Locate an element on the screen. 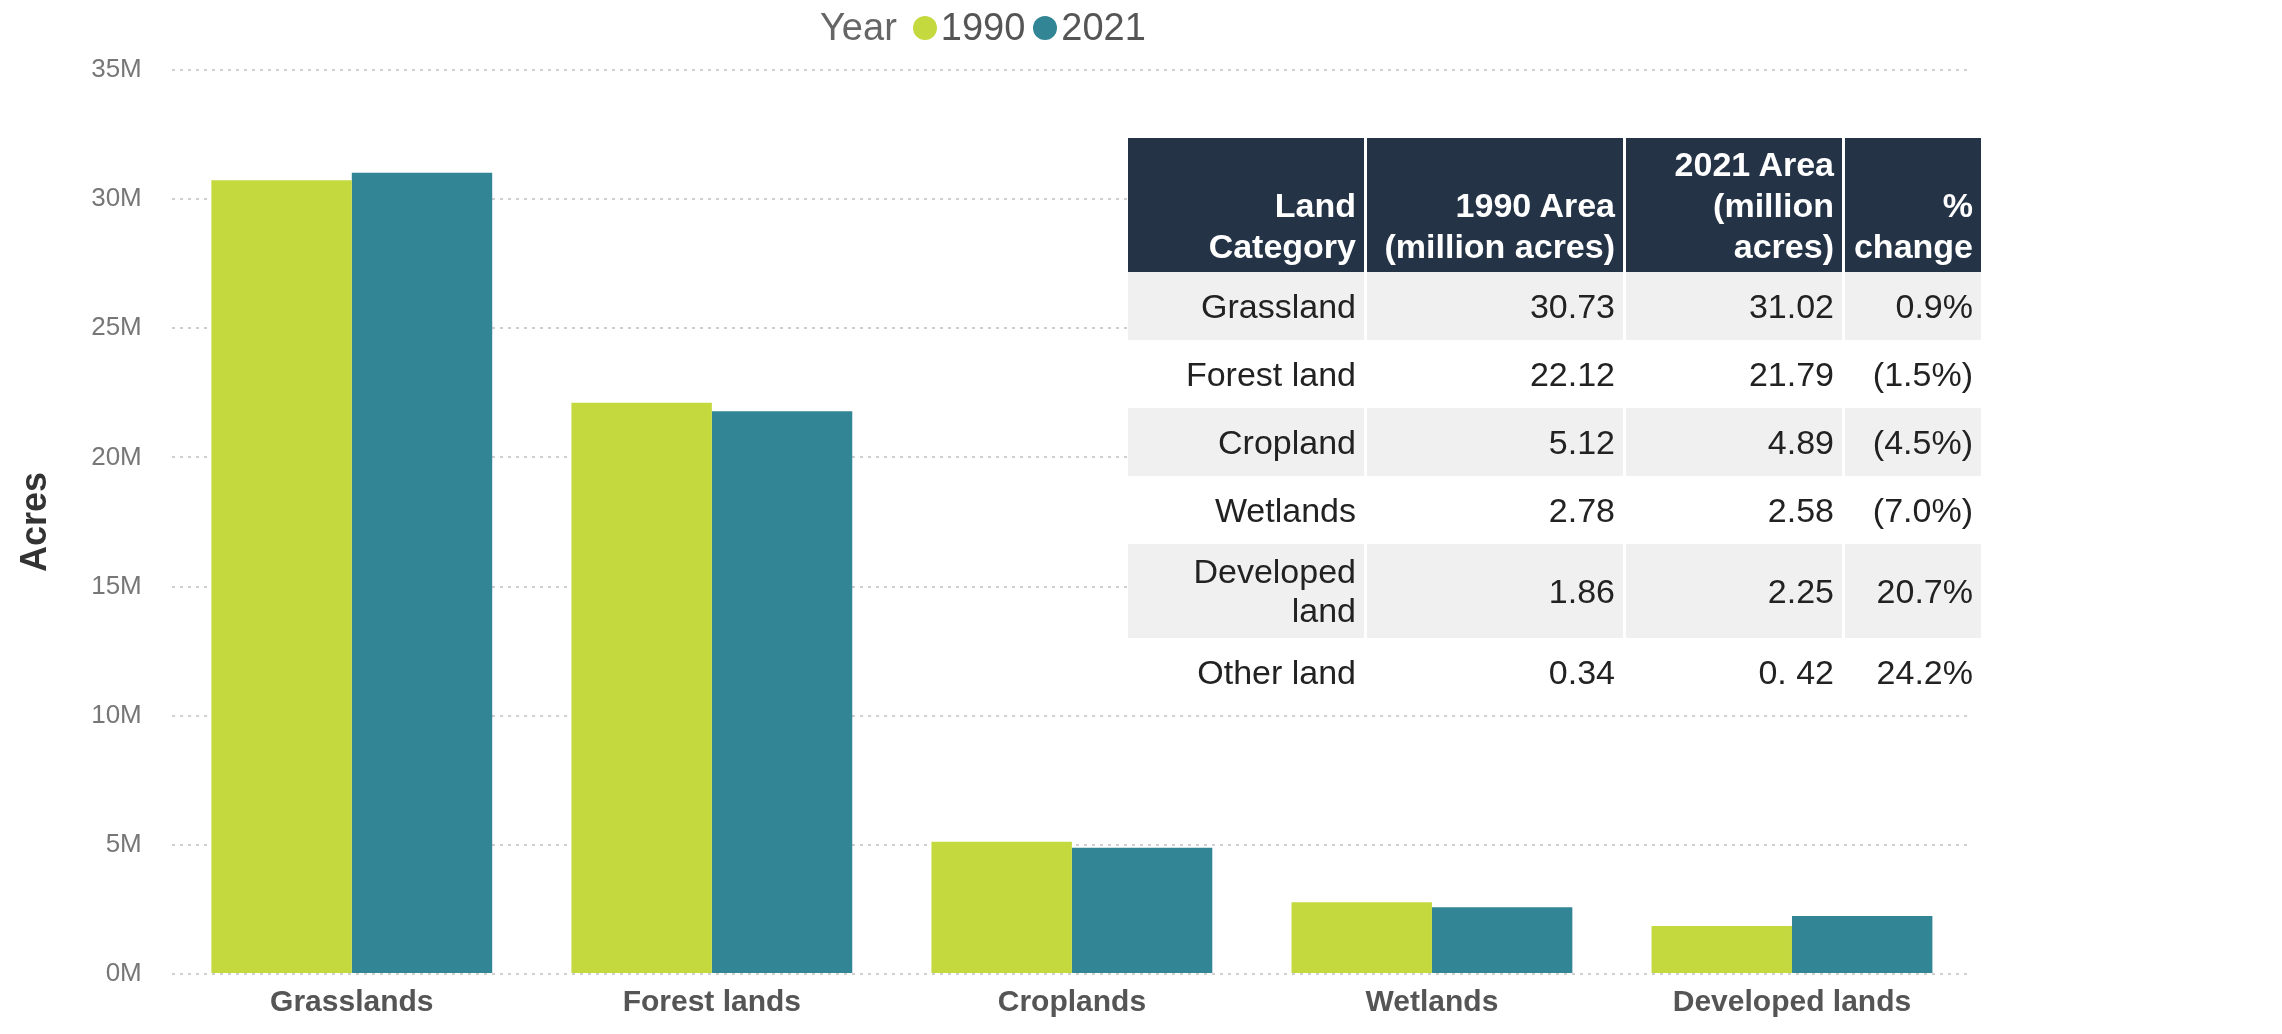 The image size is (2282, 1034). y-tick-label: 5M is located at coordinates (123, 843).